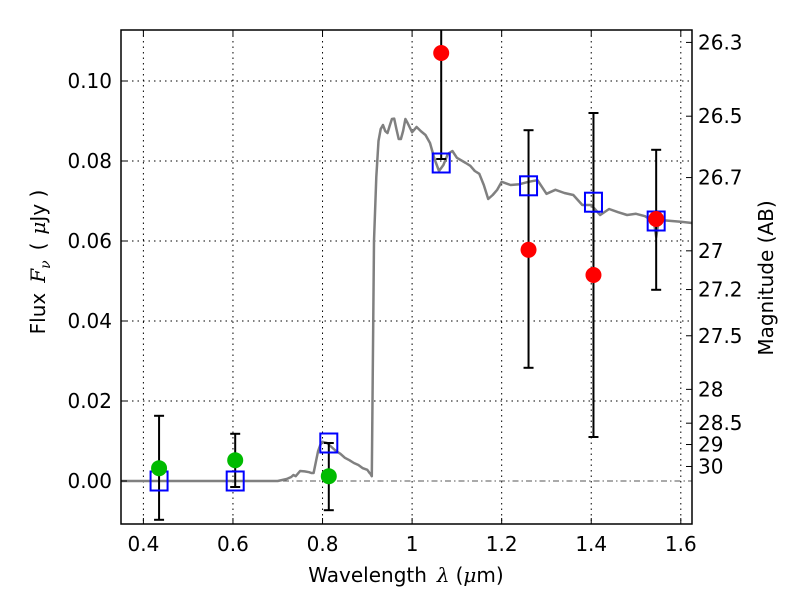 The image size is (800, 600). Describe the element at coordinates (720, 42) in the screenshot. I see `y2-tick-label: 26.3` at that location.